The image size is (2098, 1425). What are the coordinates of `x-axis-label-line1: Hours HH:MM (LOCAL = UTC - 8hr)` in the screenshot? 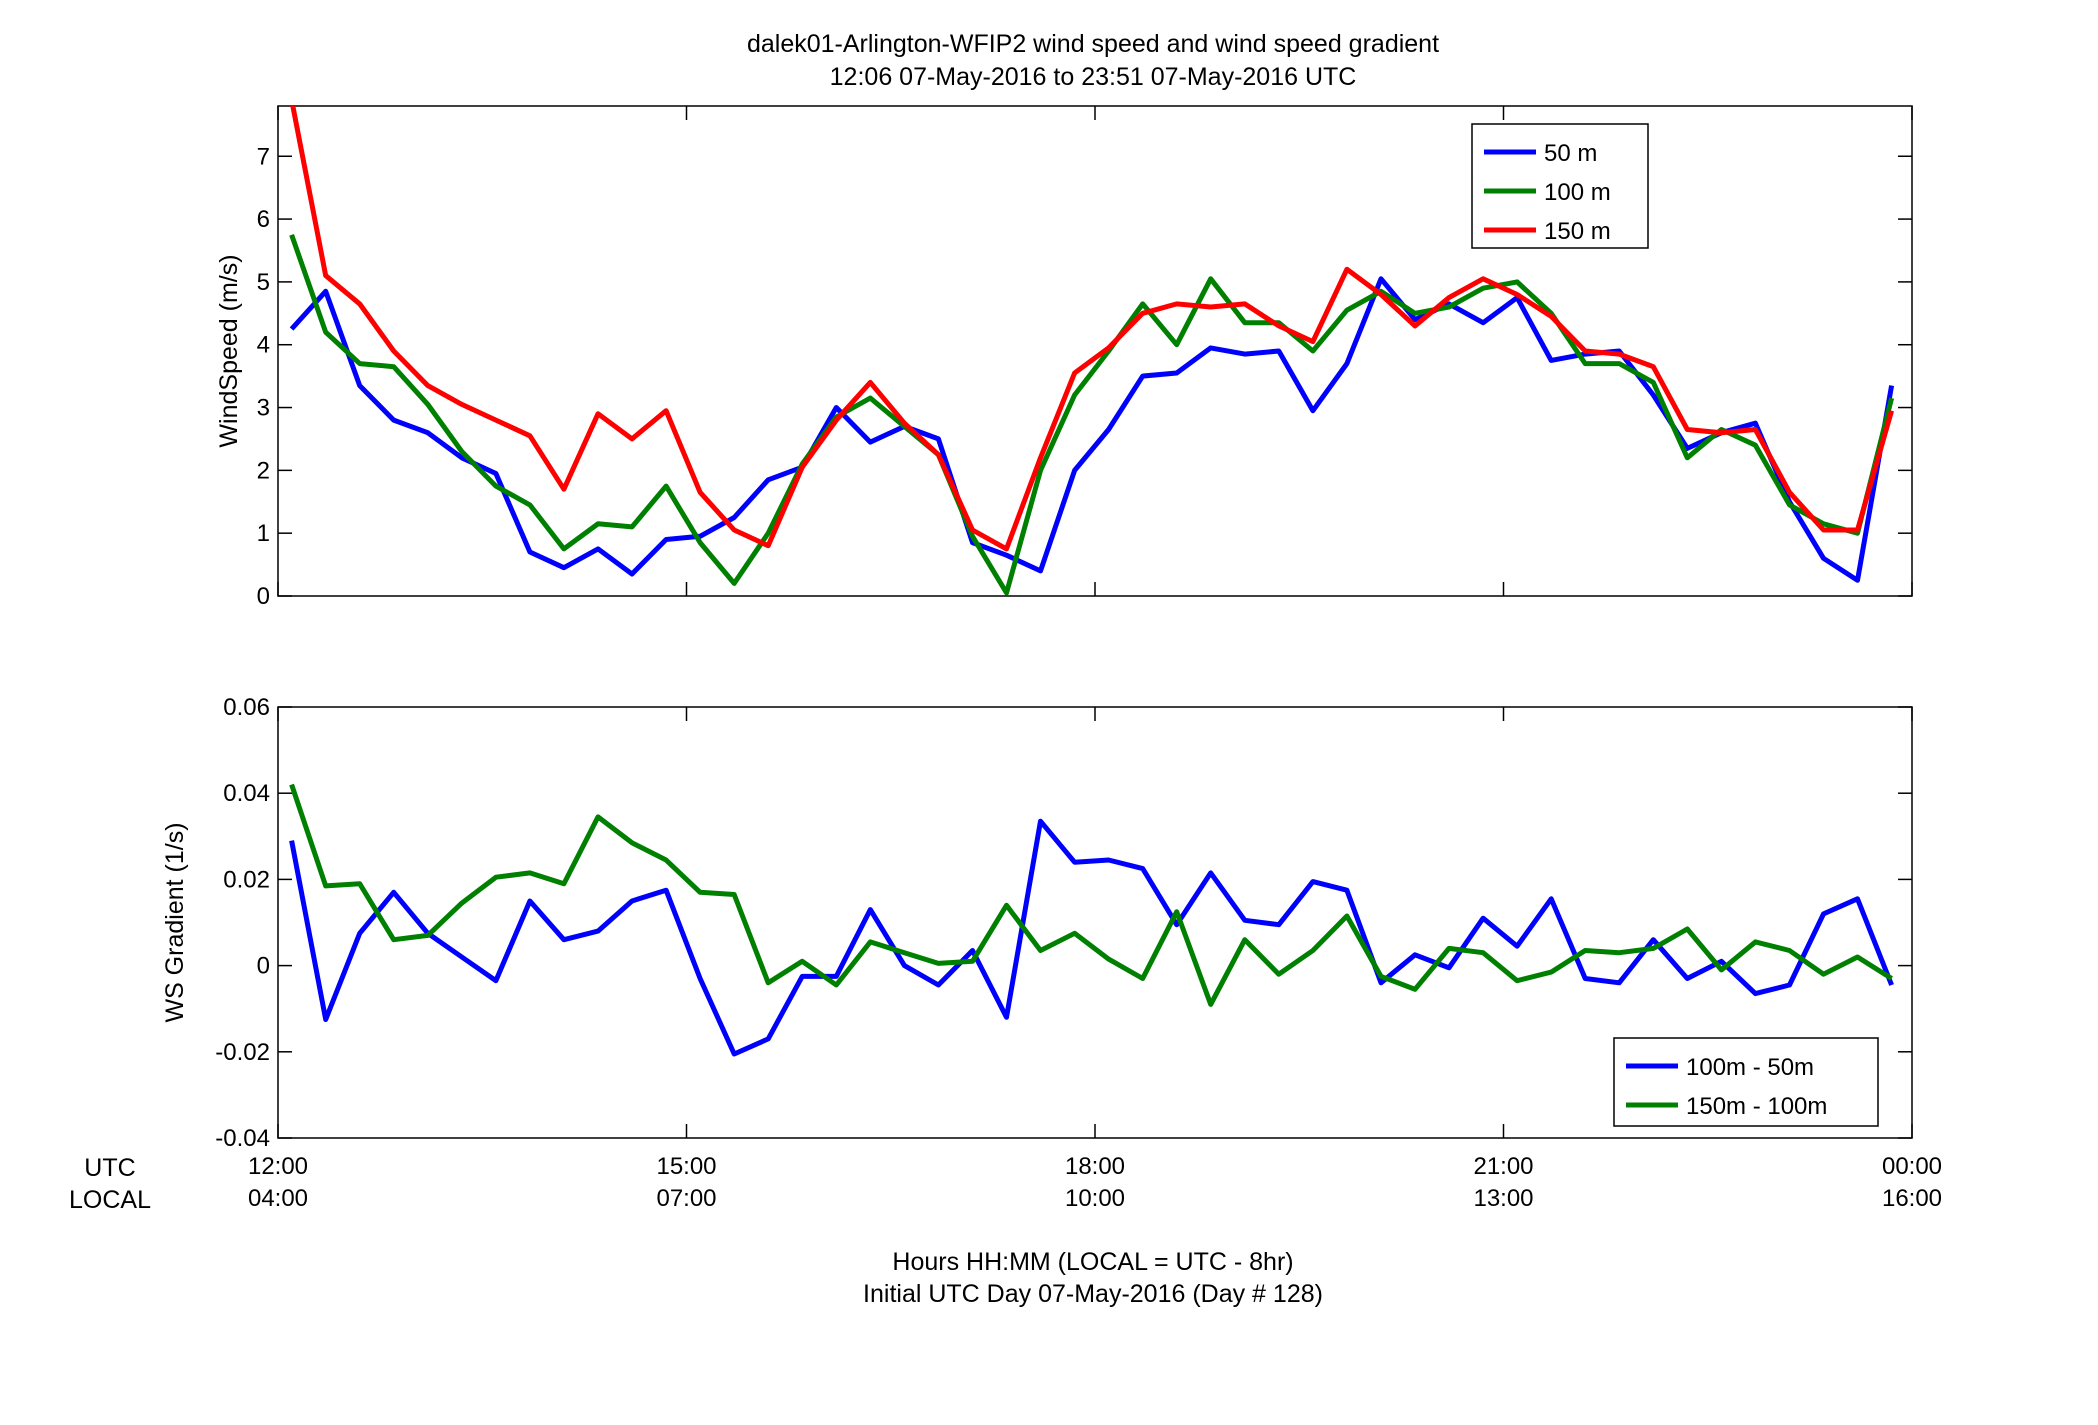 It's located at (1092, 1262).